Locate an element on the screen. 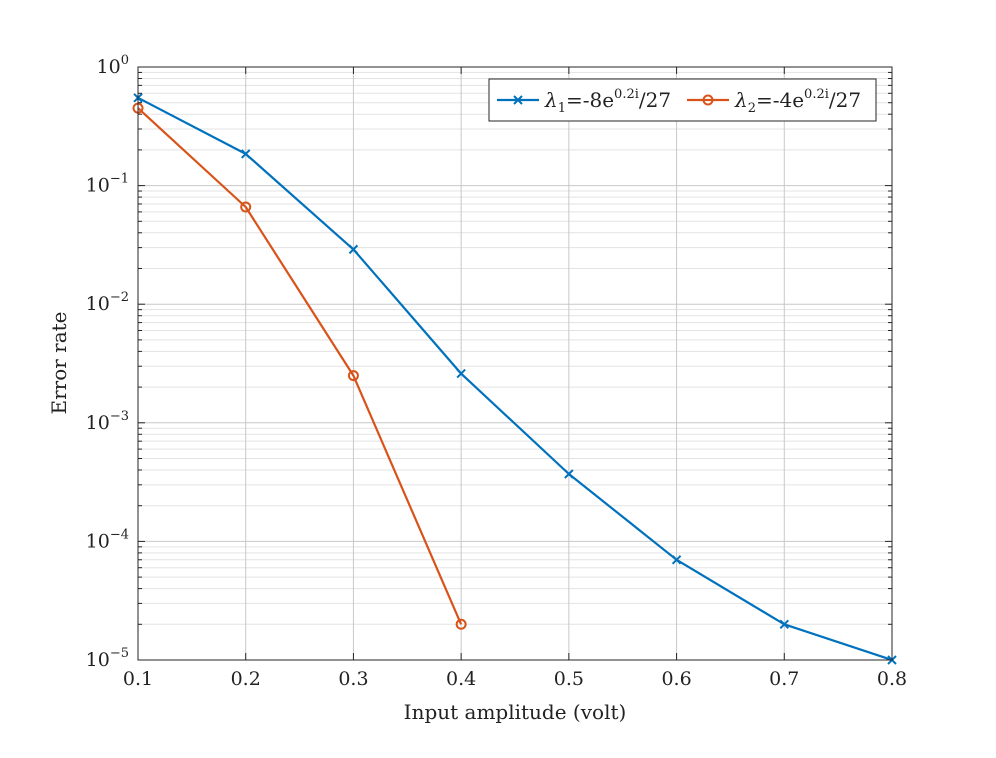 The image size is (996, 758). y-tick-label: 10⁰ is located at coordinates (113, 65).